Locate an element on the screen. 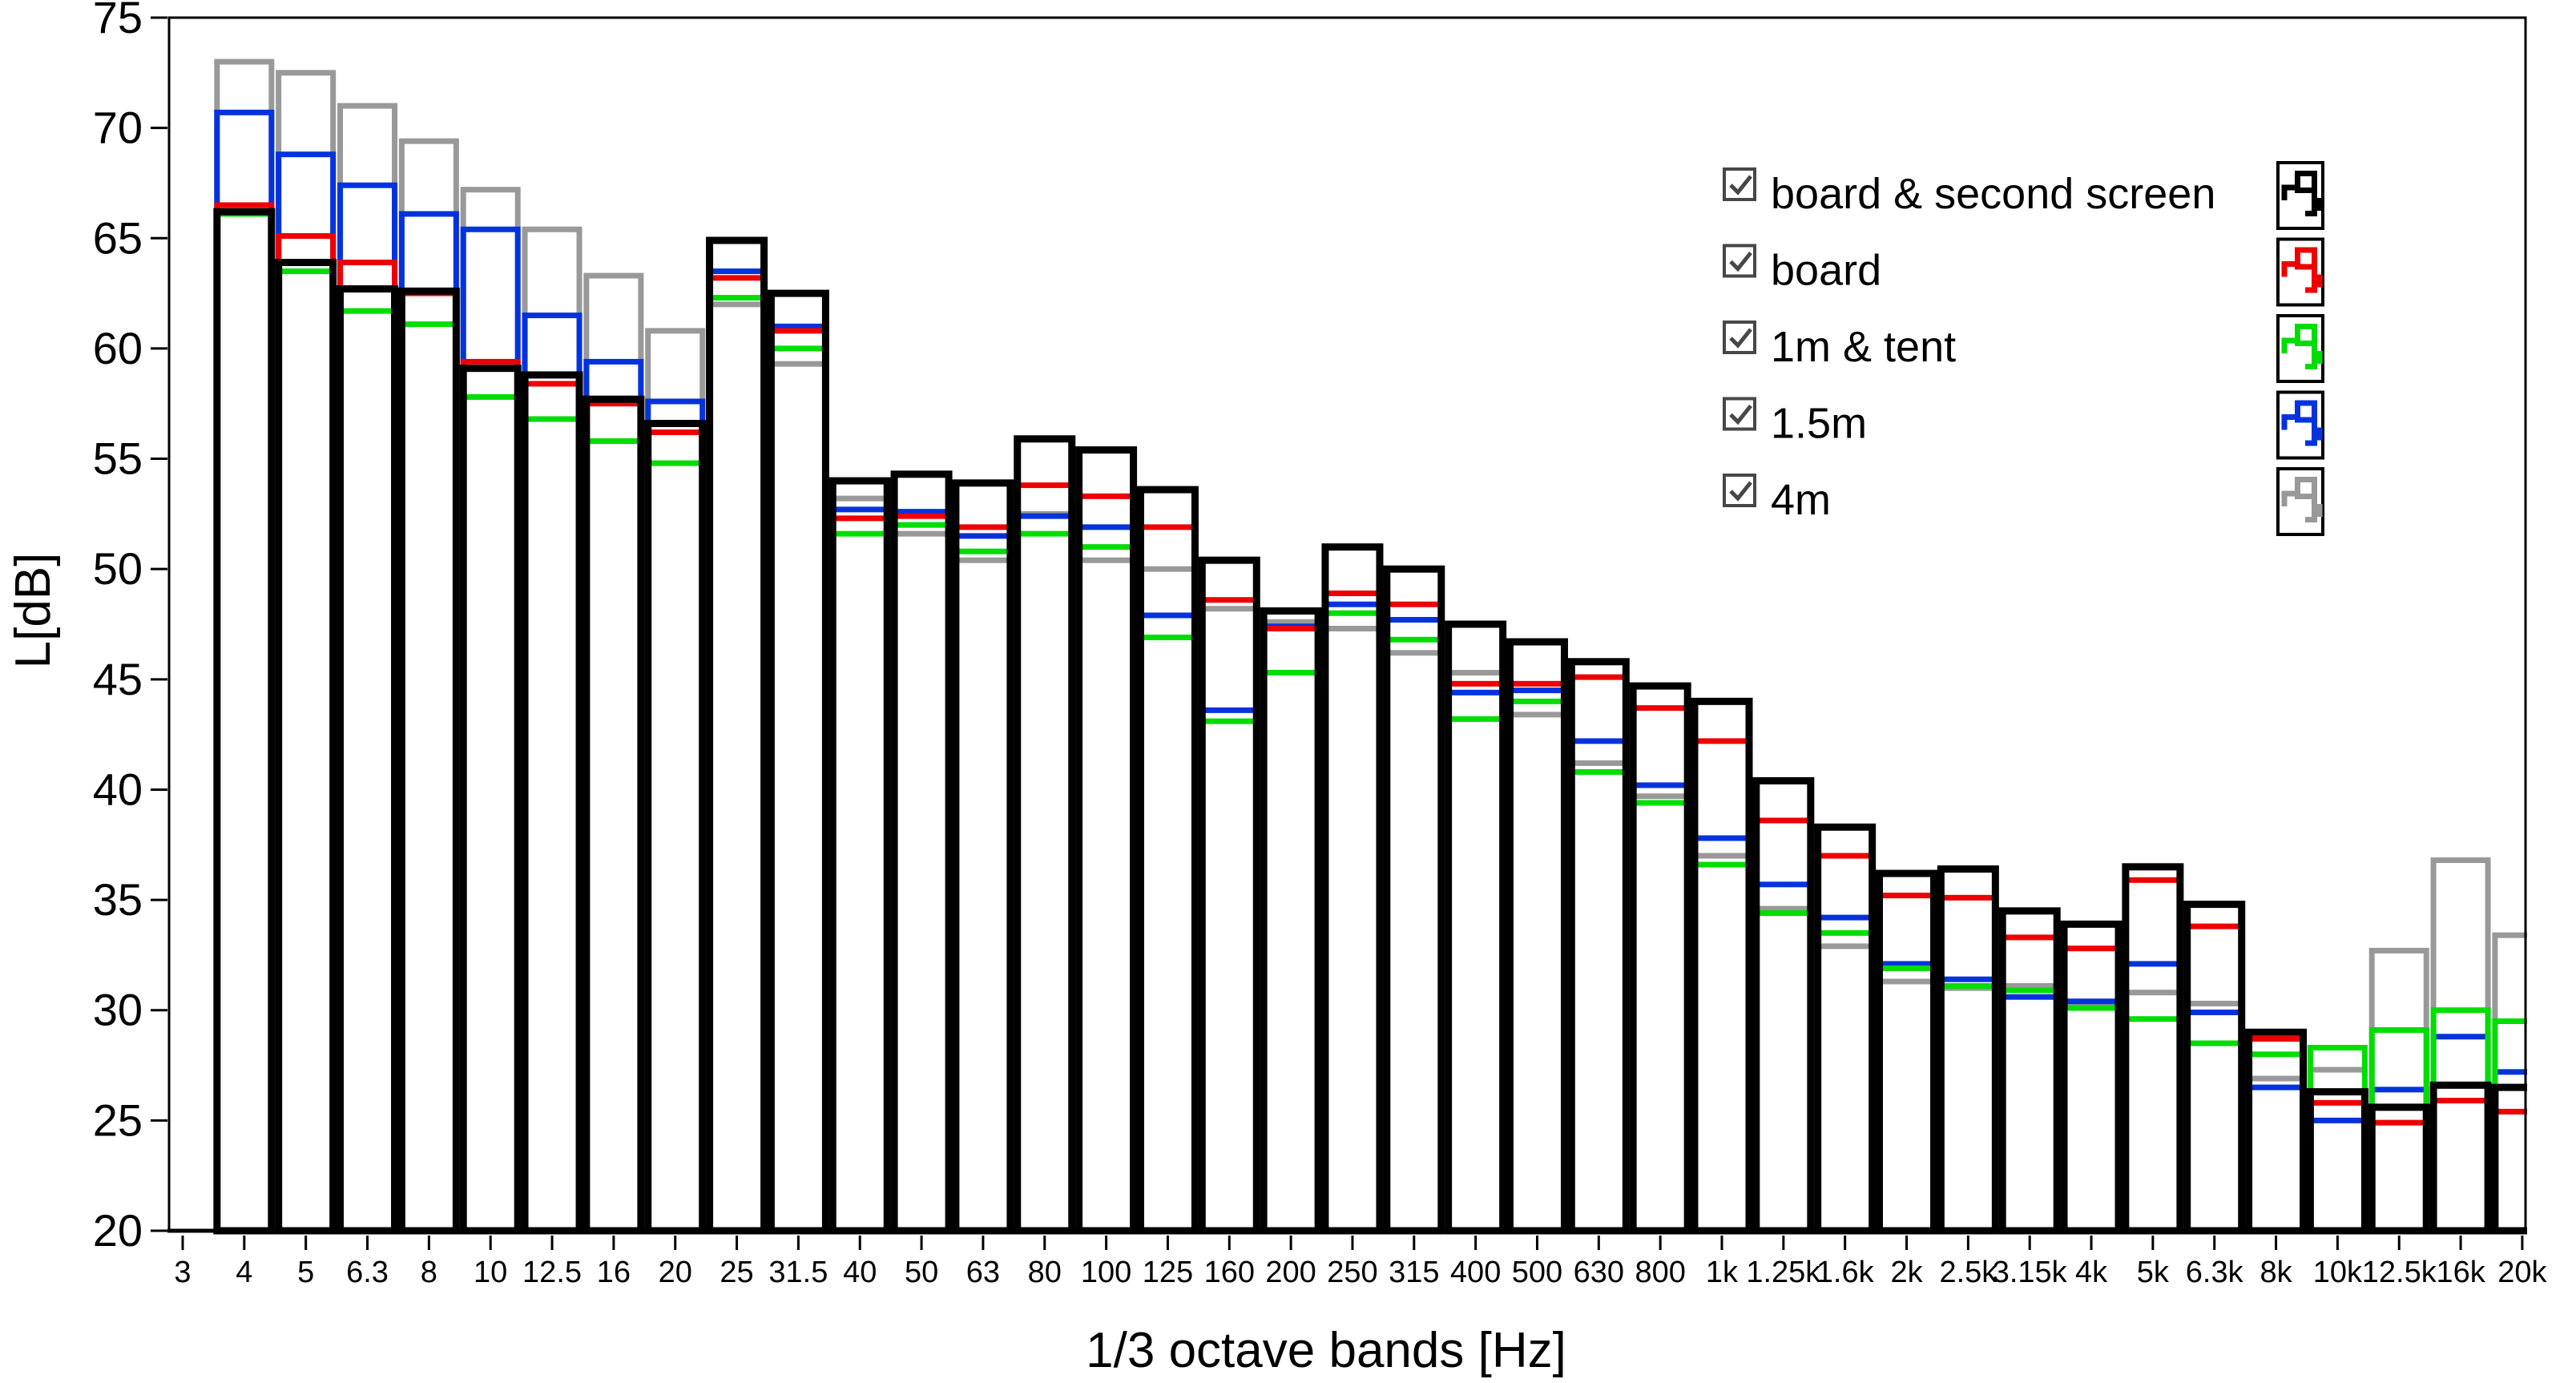 This screenshot has width=2576, height=1383. y-tick-label: 65 is located at coordinates (118, 237).